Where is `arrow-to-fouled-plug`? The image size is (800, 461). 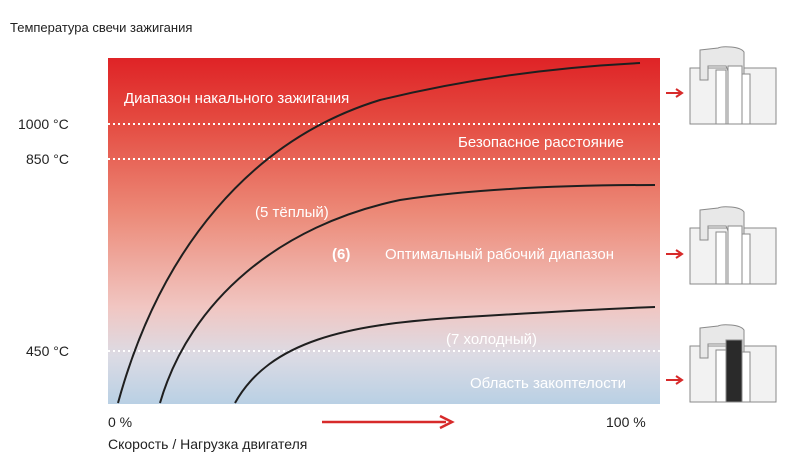
arrow-to-fouled-plug is located at coordinates (675, 380).